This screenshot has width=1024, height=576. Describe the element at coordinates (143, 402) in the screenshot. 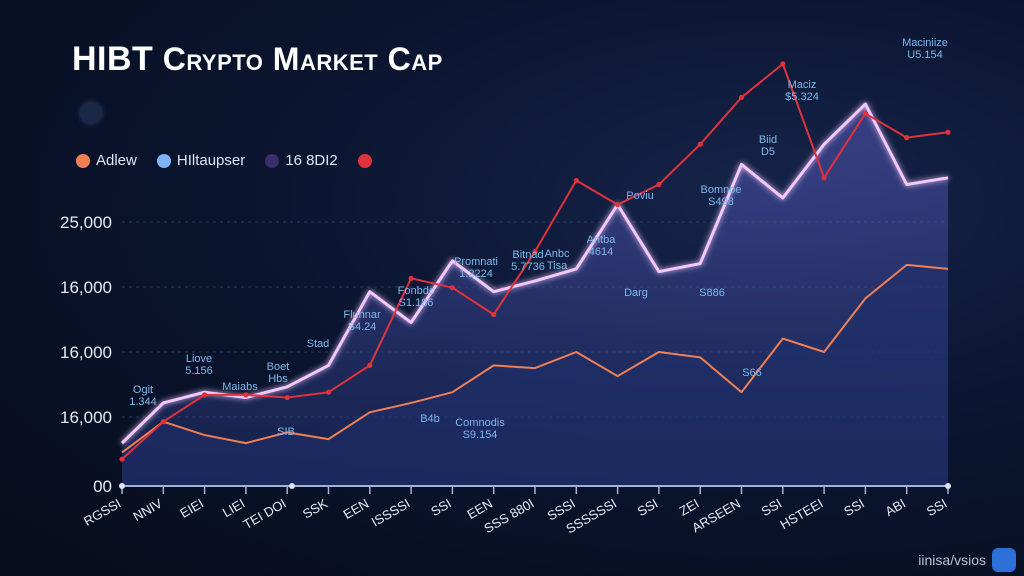

I see `annotation-value-0: 1.344` at that location.